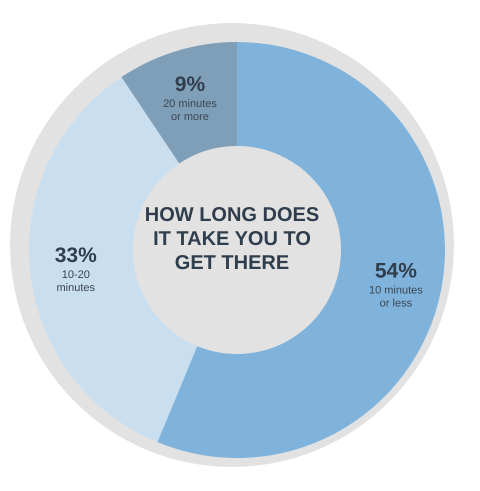 The width and height of the screenshot is (480, 491). Describe the element at coordinates (76, 281) in the screenshot. I see `slice-label: 10-20 minutes` at that location.